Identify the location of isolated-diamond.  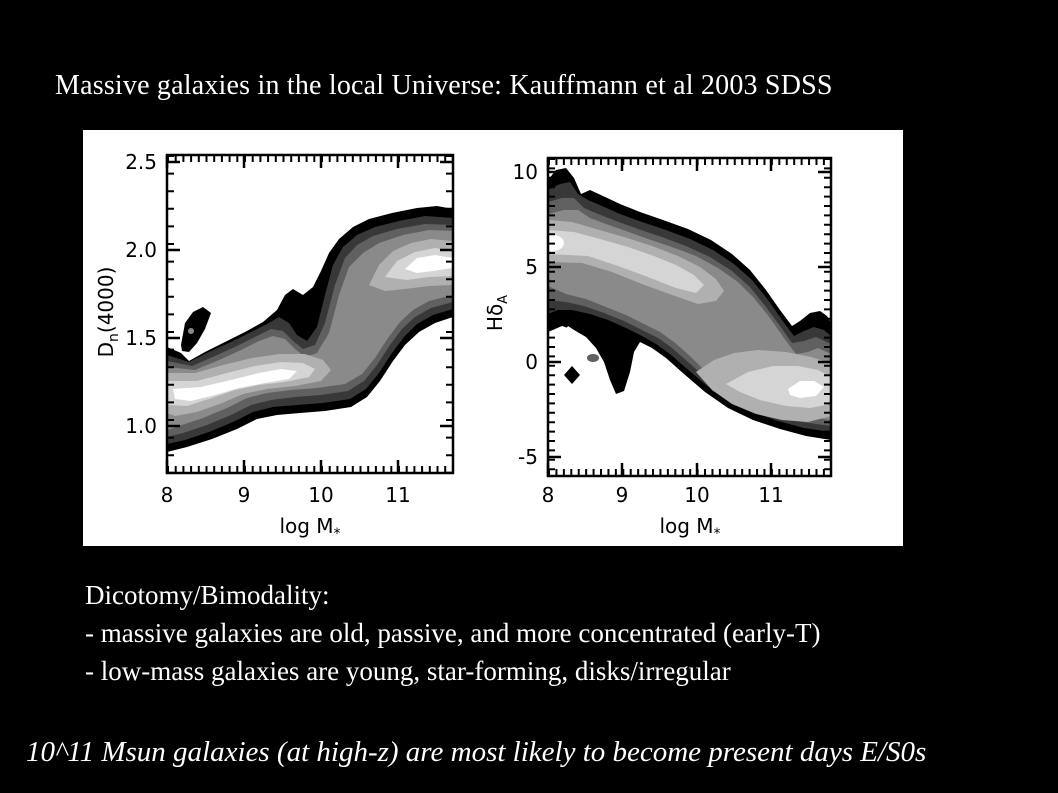
(572, 375).